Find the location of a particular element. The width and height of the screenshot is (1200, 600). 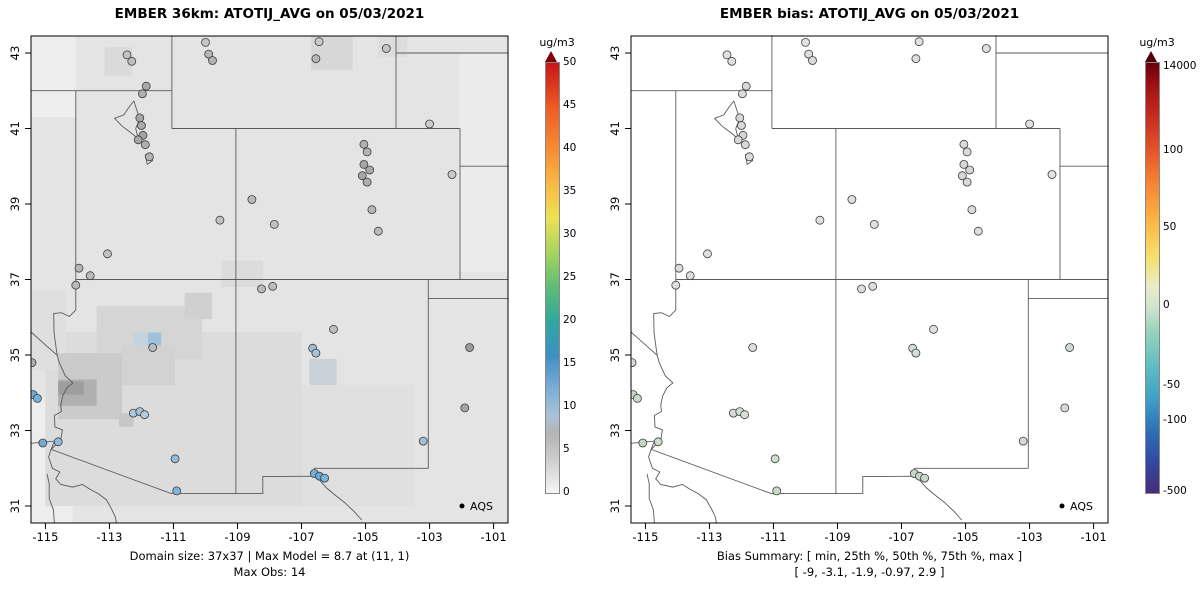

aqs-legend-label: AQS is located at coordinates (481, 506).